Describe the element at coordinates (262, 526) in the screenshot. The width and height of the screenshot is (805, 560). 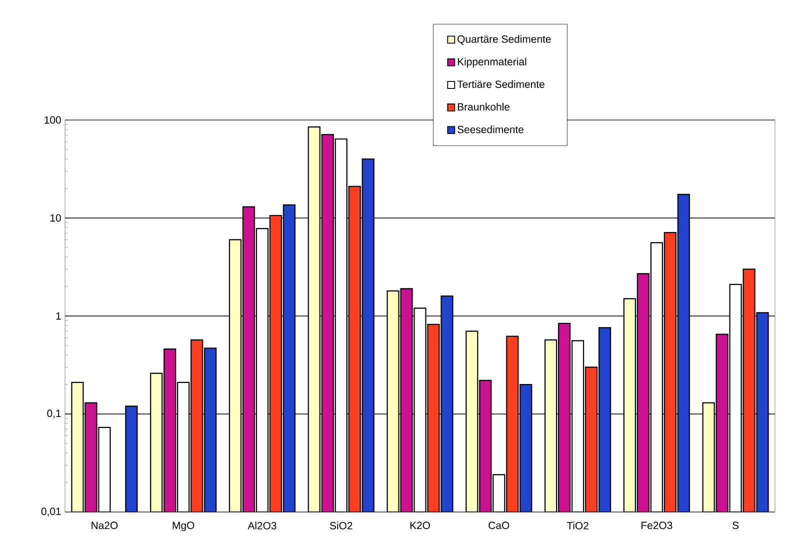
I see `x-tick-label: Al2O3` at that location.